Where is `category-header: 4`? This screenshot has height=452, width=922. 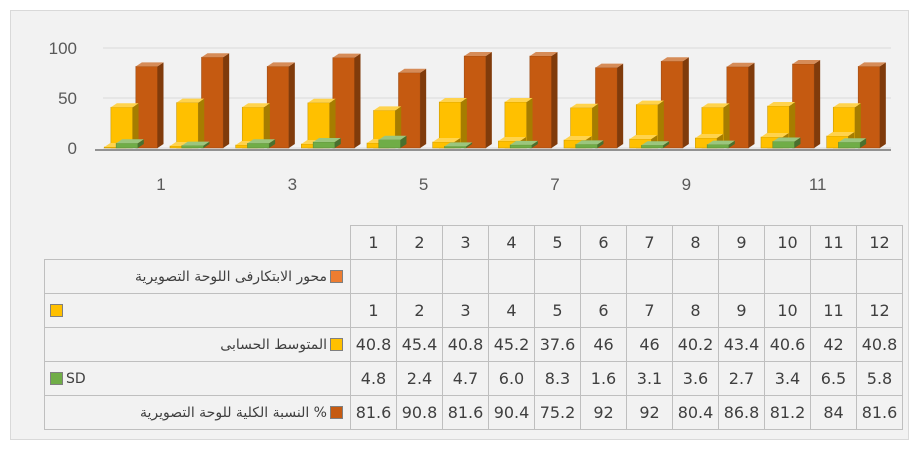 category-header: 4 is located at coordinates (511, 242).